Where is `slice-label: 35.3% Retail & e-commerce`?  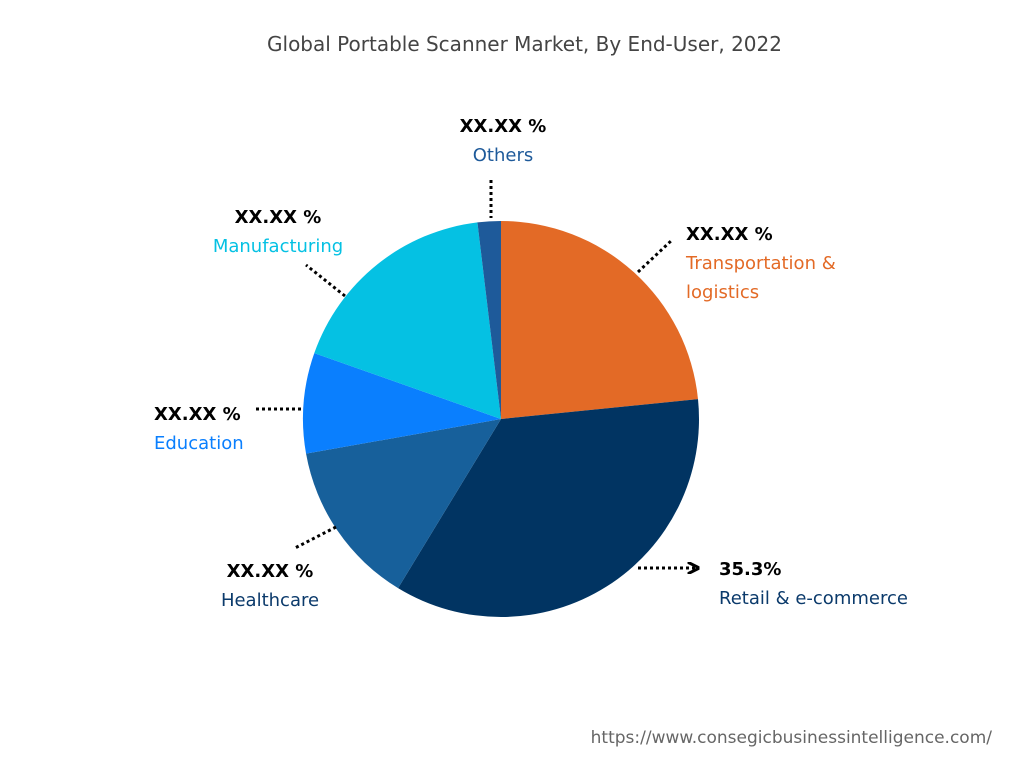 slice-label: 35.3% Retail & e-commerce is located at coordinates (839, 584).